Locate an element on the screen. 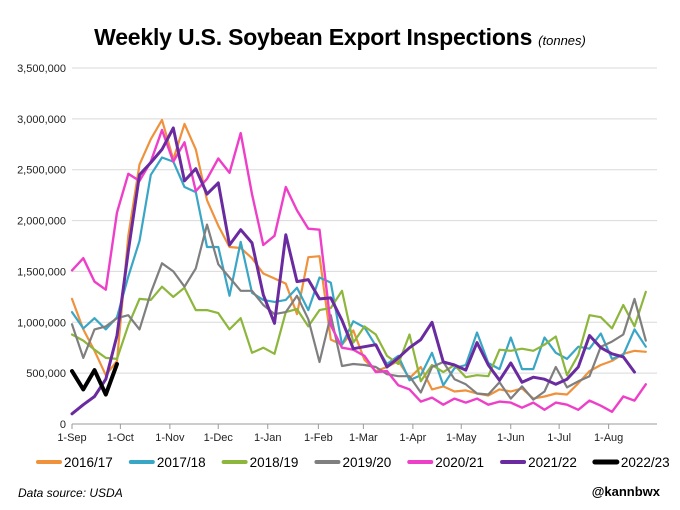 This screenshot has height=510, width=680. legend-item-2016-17: 2016/17 is located at coordinates (74, 462).